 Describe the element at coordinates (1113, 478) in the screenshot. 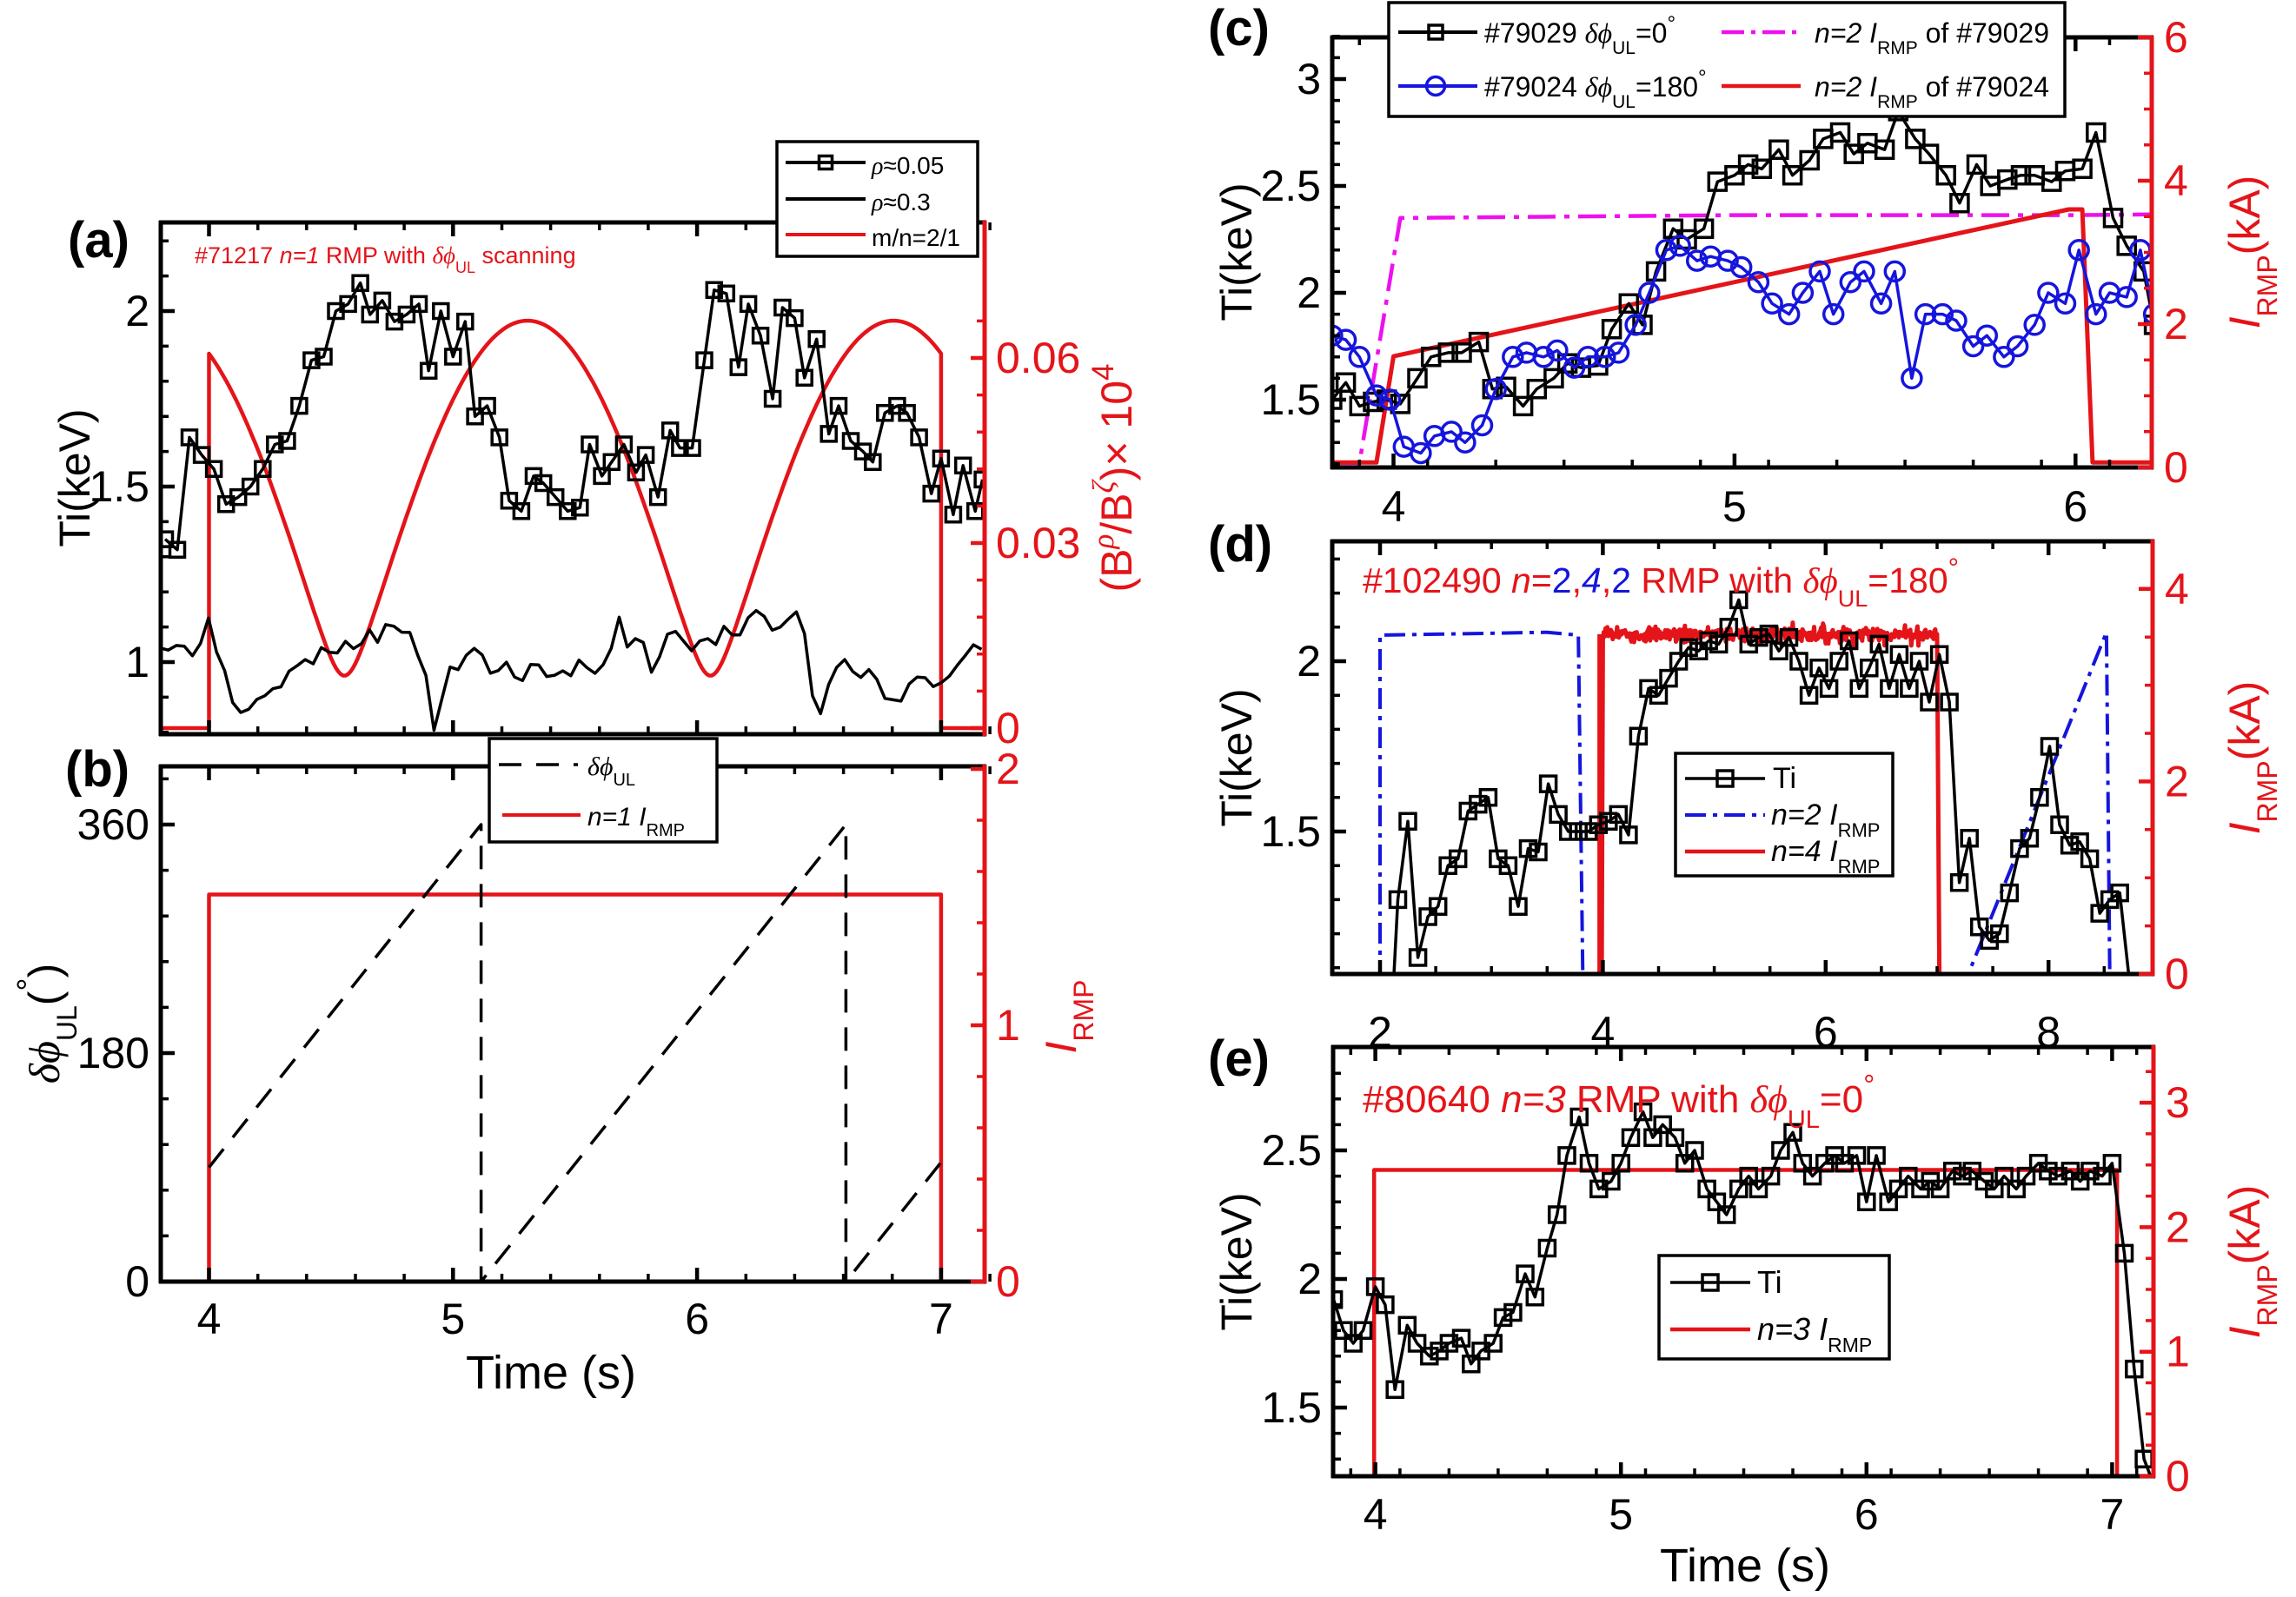

I see `svg-text: (Bρ​/Bζ​)× 104​` at that location.